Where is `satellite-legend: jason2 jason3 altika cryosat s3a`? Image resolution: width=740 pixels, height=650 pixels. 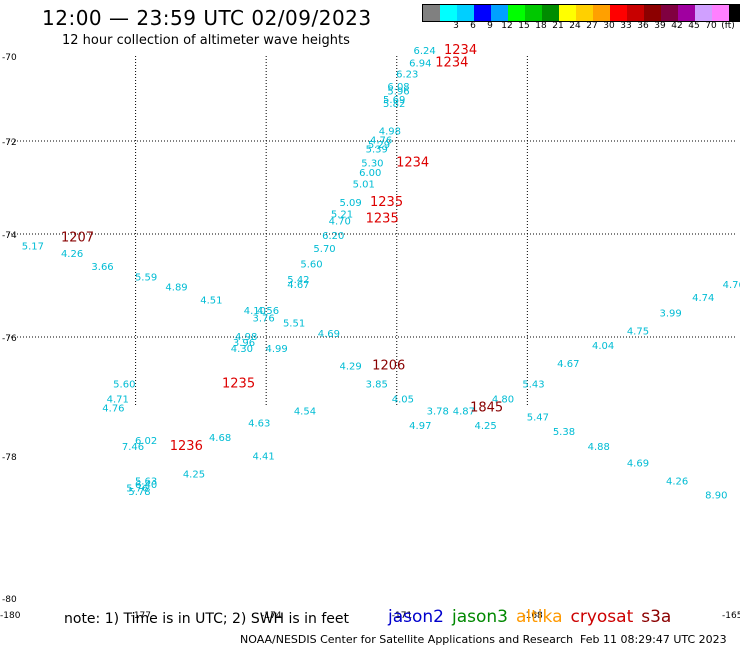 satellite-legend: jason2 jason3 altika cryosat s3a is located at coordinates (533, 617).